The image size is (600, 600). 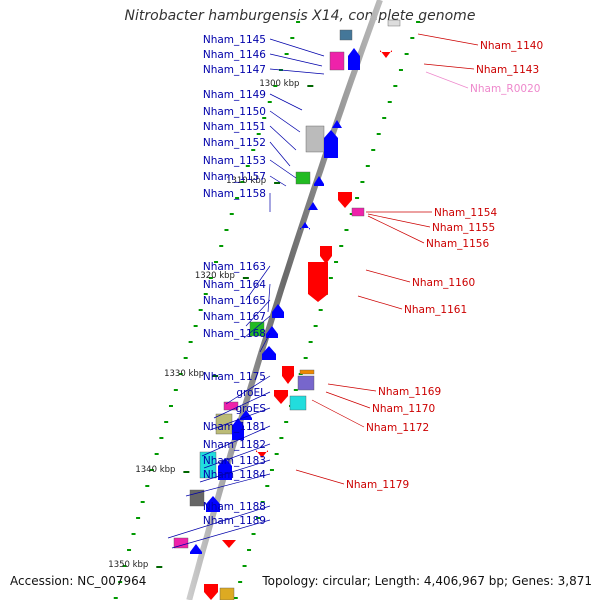 What do you see at coordinates (234, 127) in the screenshot?
I see `gene-label-Nham_1151: Nham_1151` at bounding box center [234, 127].